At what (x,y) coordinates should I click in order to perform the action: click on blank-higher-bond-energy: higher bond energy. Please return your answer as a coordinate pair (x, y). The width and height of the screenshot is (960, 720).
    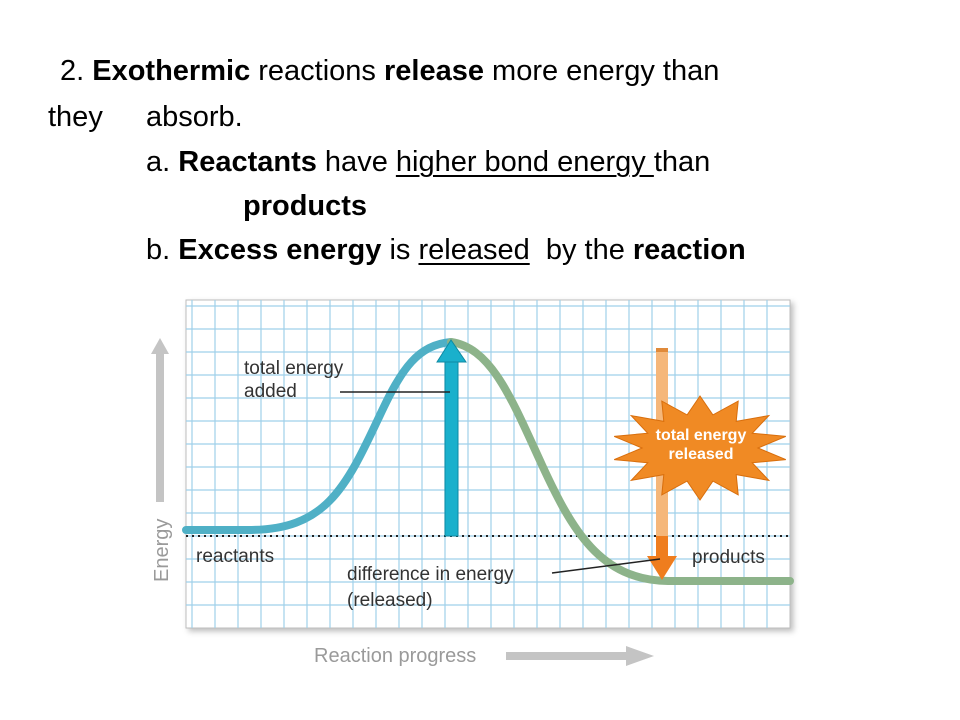
    Looking at the image, I should click on (524, 162).